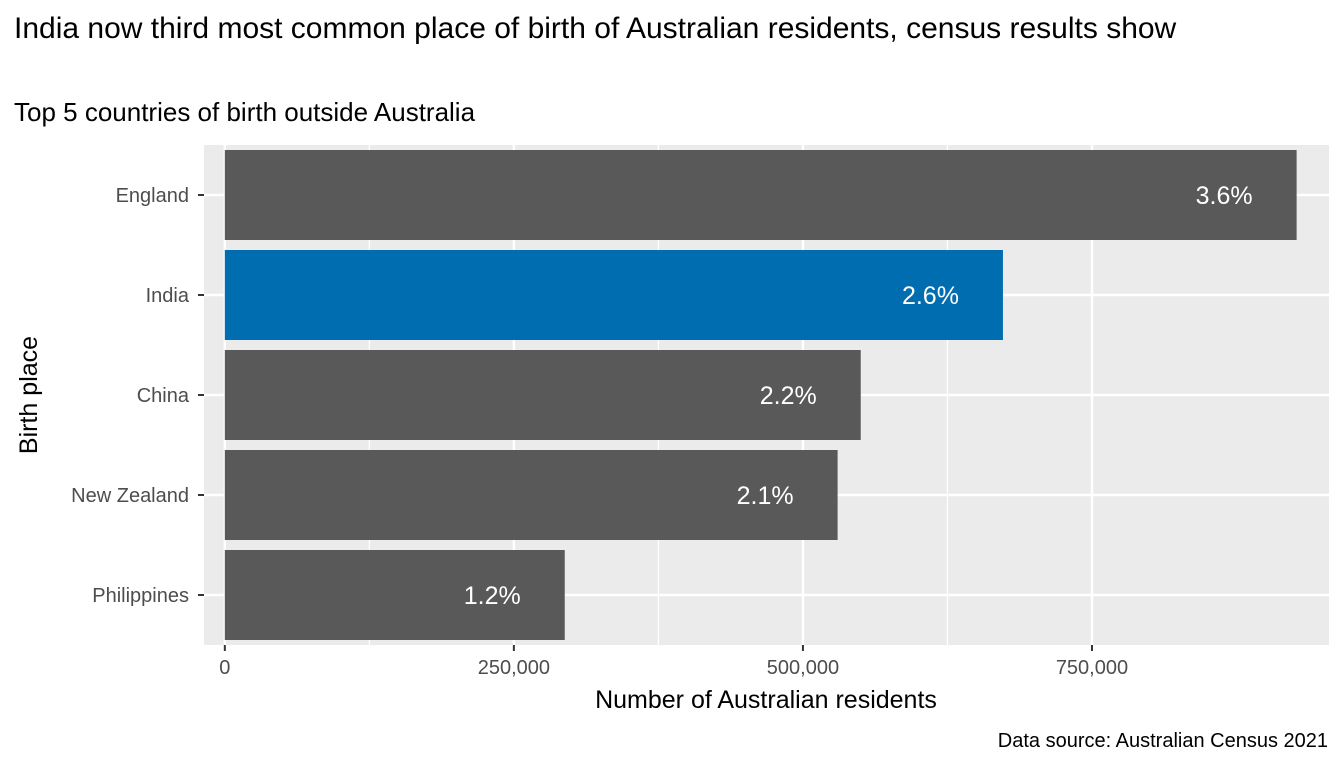 The width and height of the screenshot is (1344, 768). Describe the element at coordinates (152, 196) in the screenshot. I see `y-tick-label: England` at that location.